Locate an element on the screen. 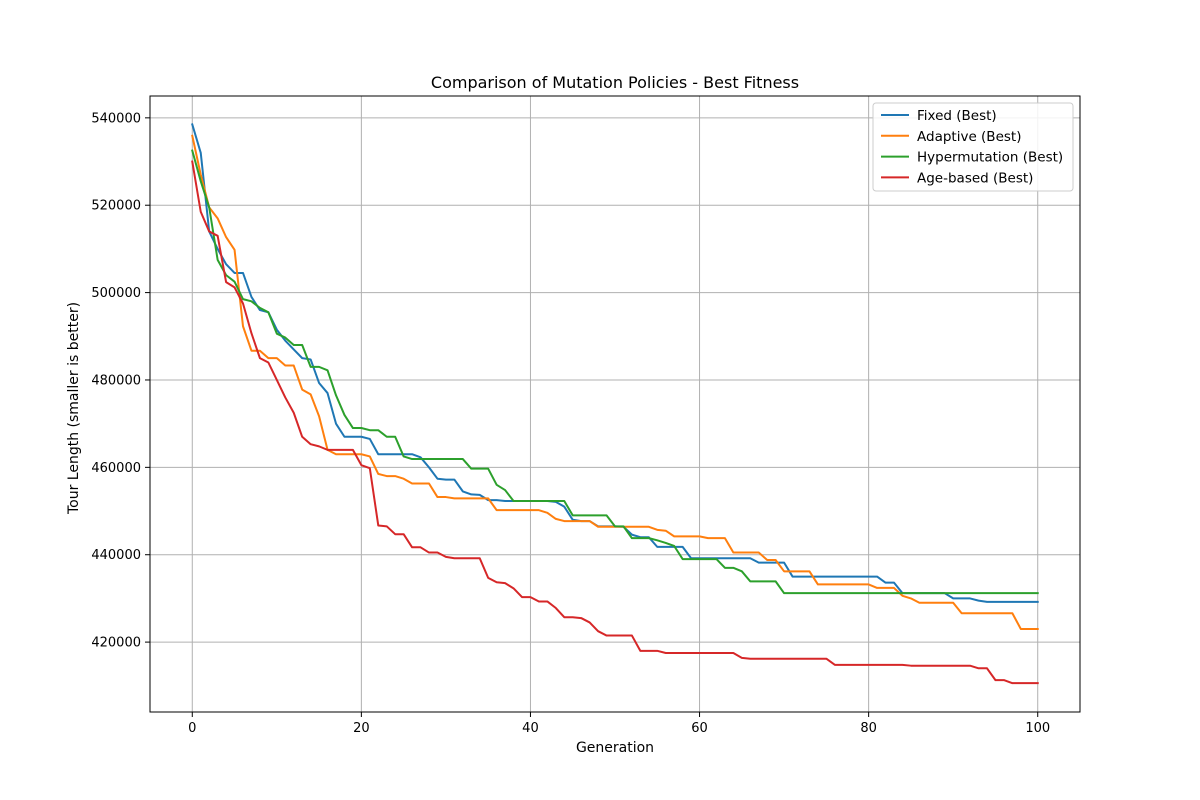  x-tick-label: 100 is located at coordinates (1037, 728).